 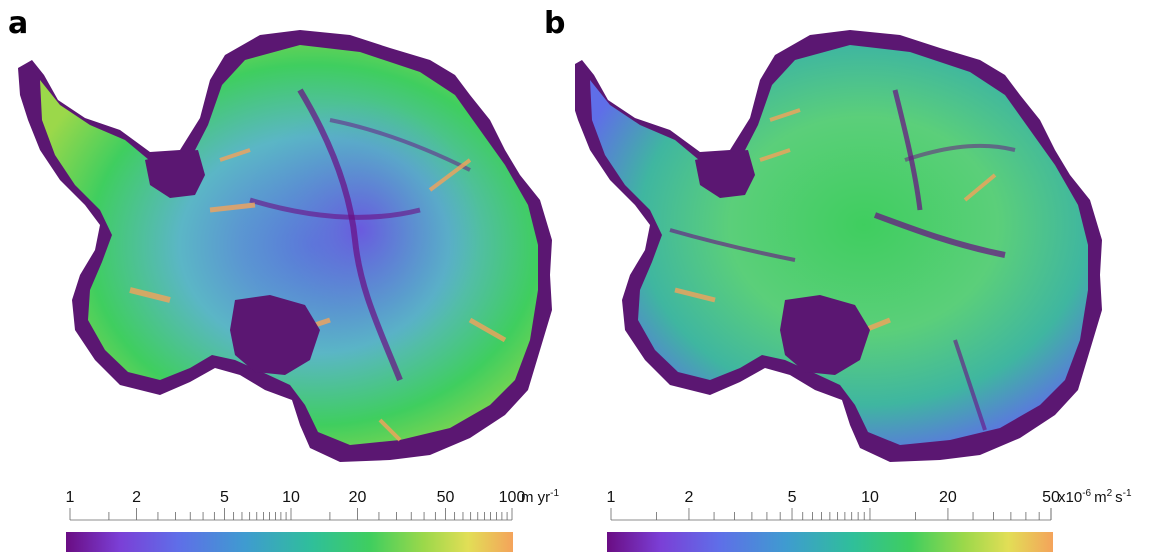 What do you see at coordinates (512, 497) in the screenshot?
I see `colorbar-tick-label: 100` at bounding box center [512, 497].